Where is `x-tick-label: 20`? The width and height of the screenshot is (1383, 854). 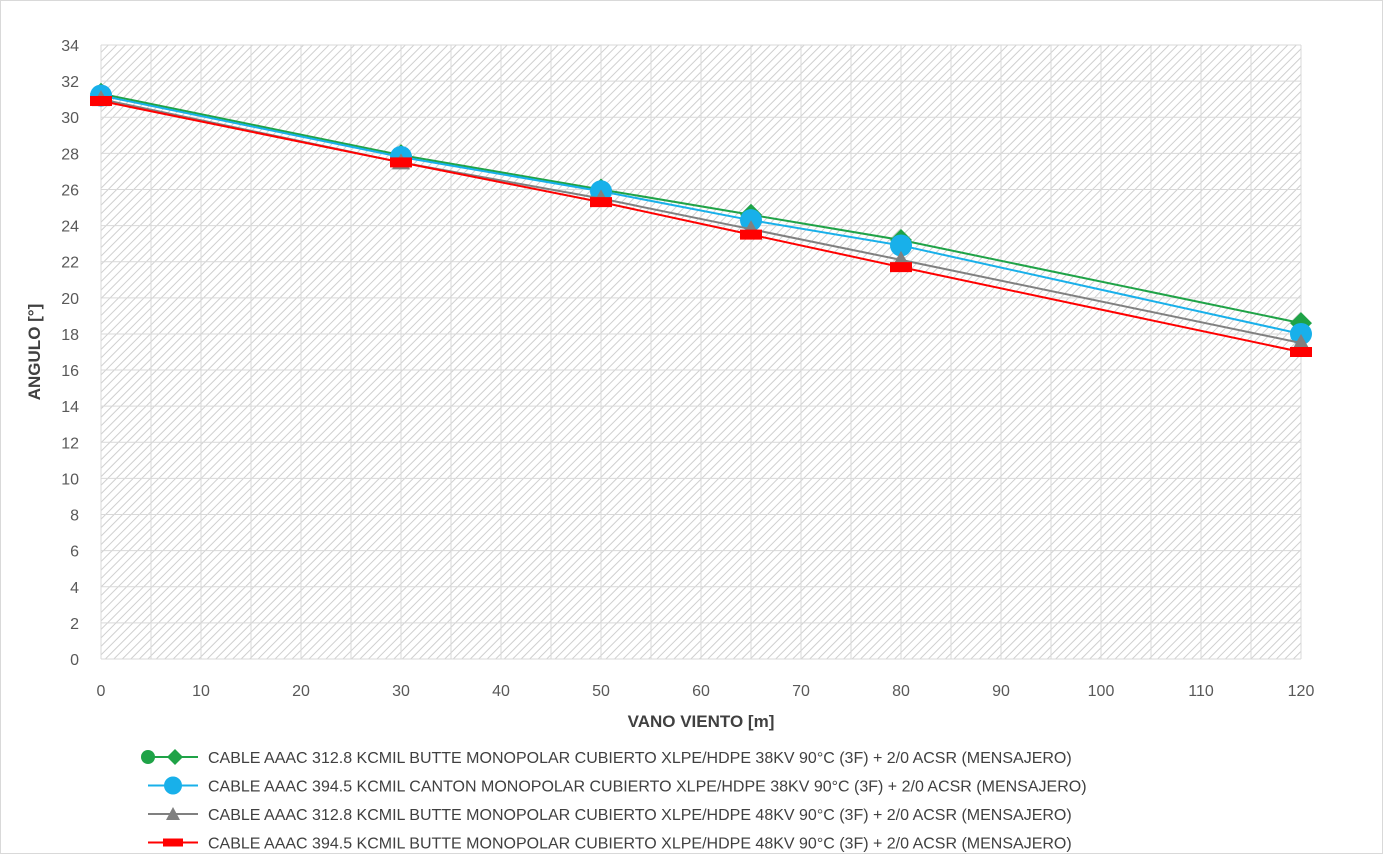 x-tick-label: 20 is located at coordinates (301, 691).